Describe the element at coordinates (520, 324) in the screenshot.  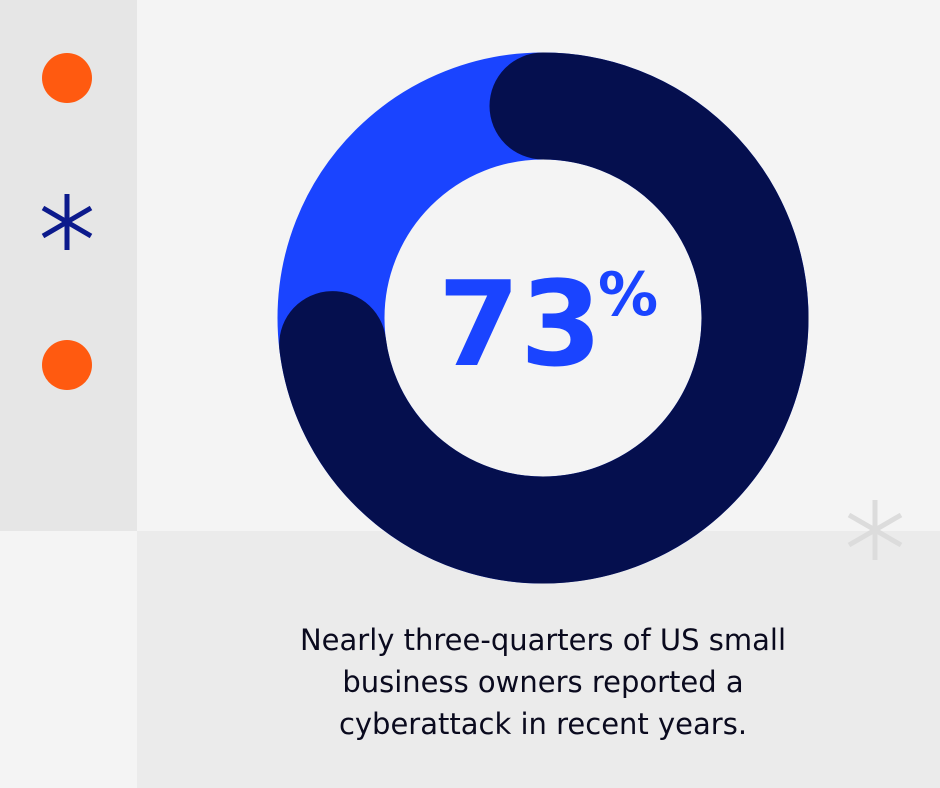
I see `center-value: 73` at that location.